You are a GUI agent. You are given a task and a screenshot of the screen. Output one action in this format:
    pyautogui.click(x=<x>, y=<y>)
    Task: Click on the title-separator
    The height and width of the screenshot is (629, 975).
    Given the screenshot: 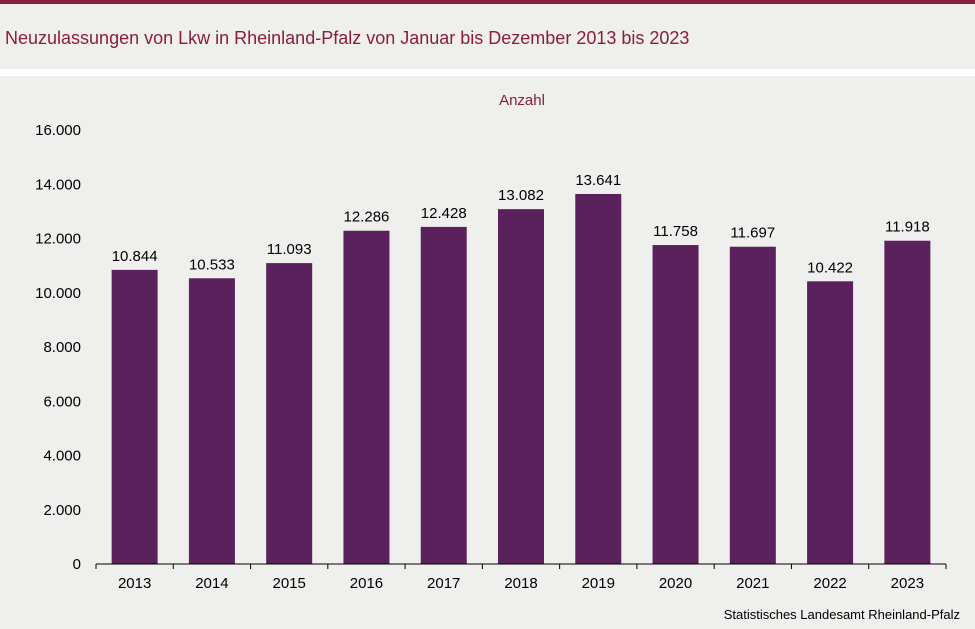 What is the action you would take?
    pyautogui.click(x=487, y=72)
    